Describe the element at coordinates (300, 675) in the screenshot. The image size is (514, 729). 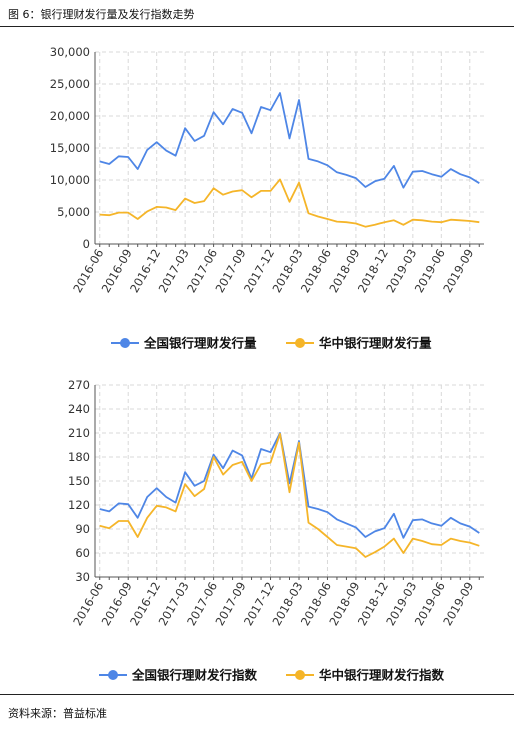
I see `legend-marker` at that location.